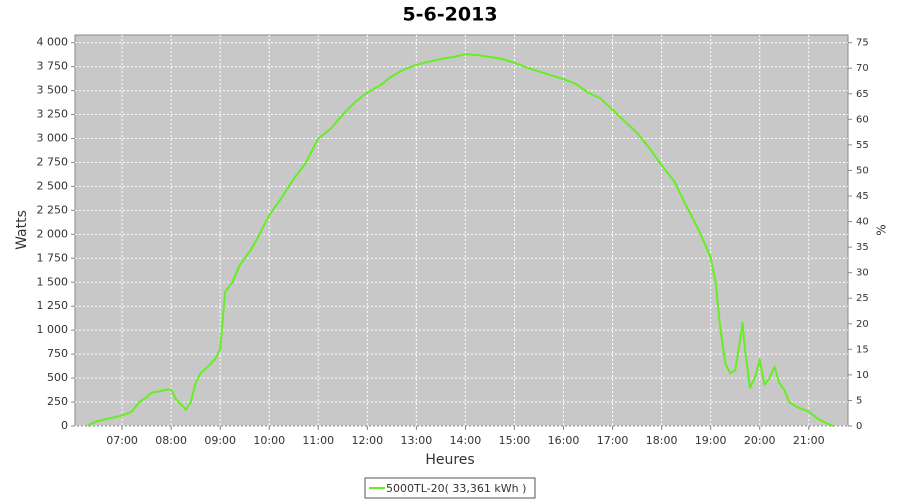 Image resolution: width=900 pixels, height=500 pixels. Describe the element at coordinates (760, 440) in the screenshot. I see `x-tick-label: 20:00` at that location.